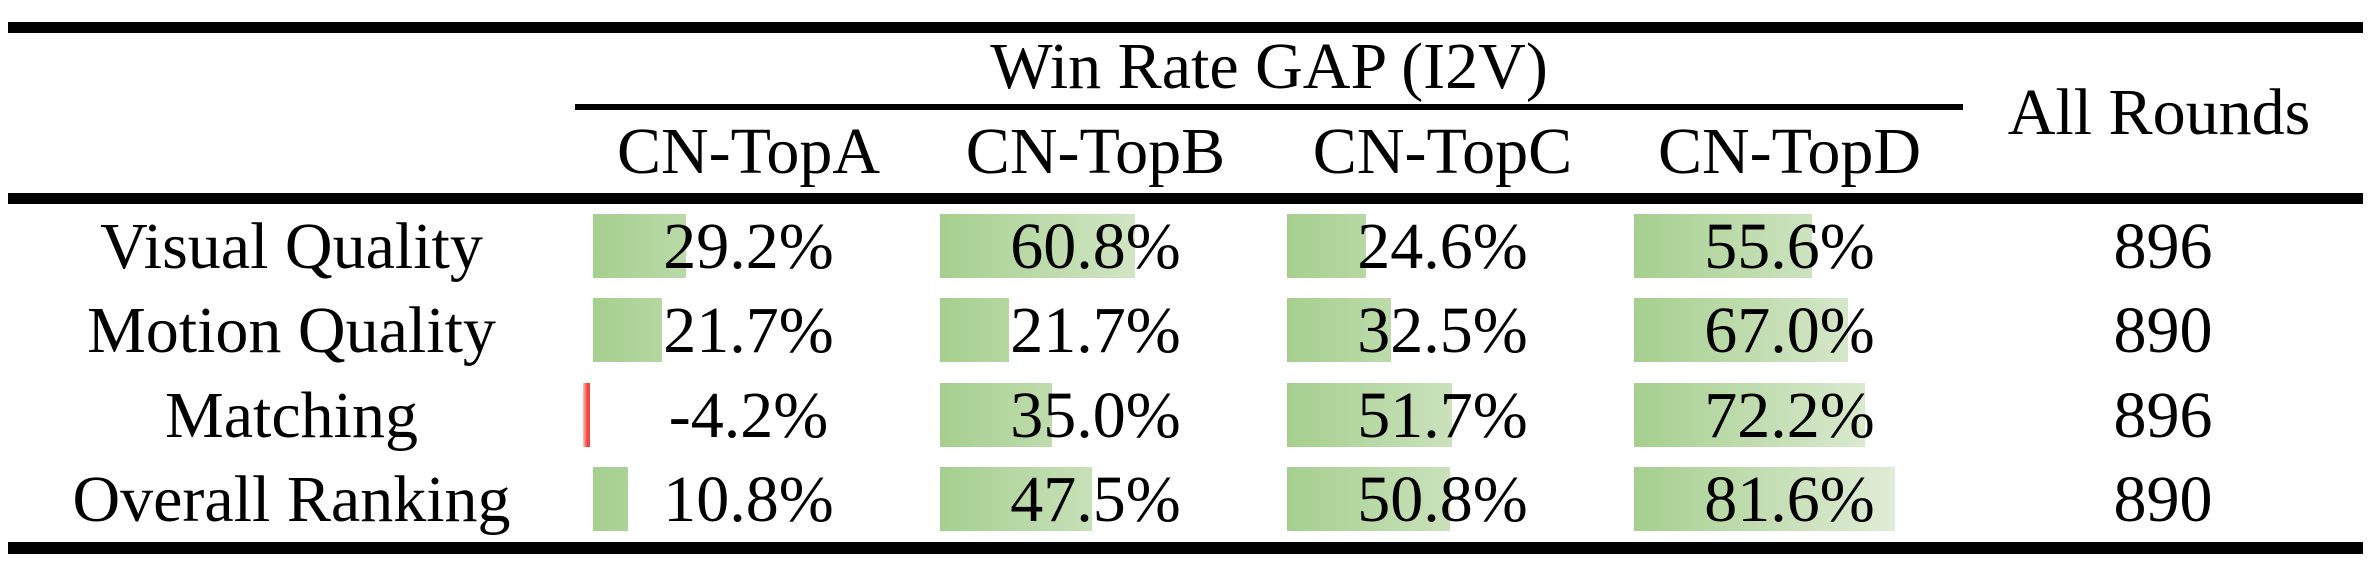 Image resolution: width=2374 pixels, height=570 pixels. What do you see at coordinates (1185, 198) in the screenshot?
I see `header-bottom-rule` at bounding box center [1185, 198].